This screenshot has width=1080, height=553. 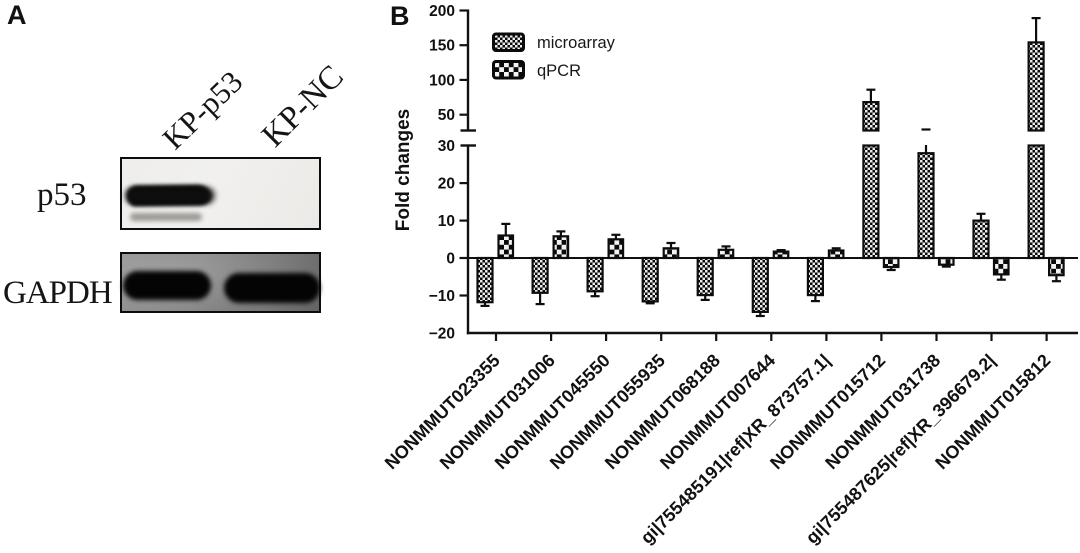 I want to click on svg-text: microarray, so click(x=576, y=43).